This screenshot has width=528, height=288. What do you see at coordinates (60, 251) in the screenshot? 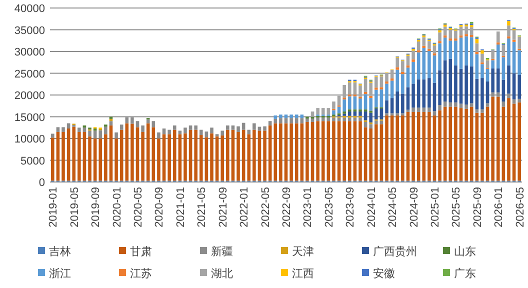
I see `legend-label: 吉林` at bounding box center [60, 251].